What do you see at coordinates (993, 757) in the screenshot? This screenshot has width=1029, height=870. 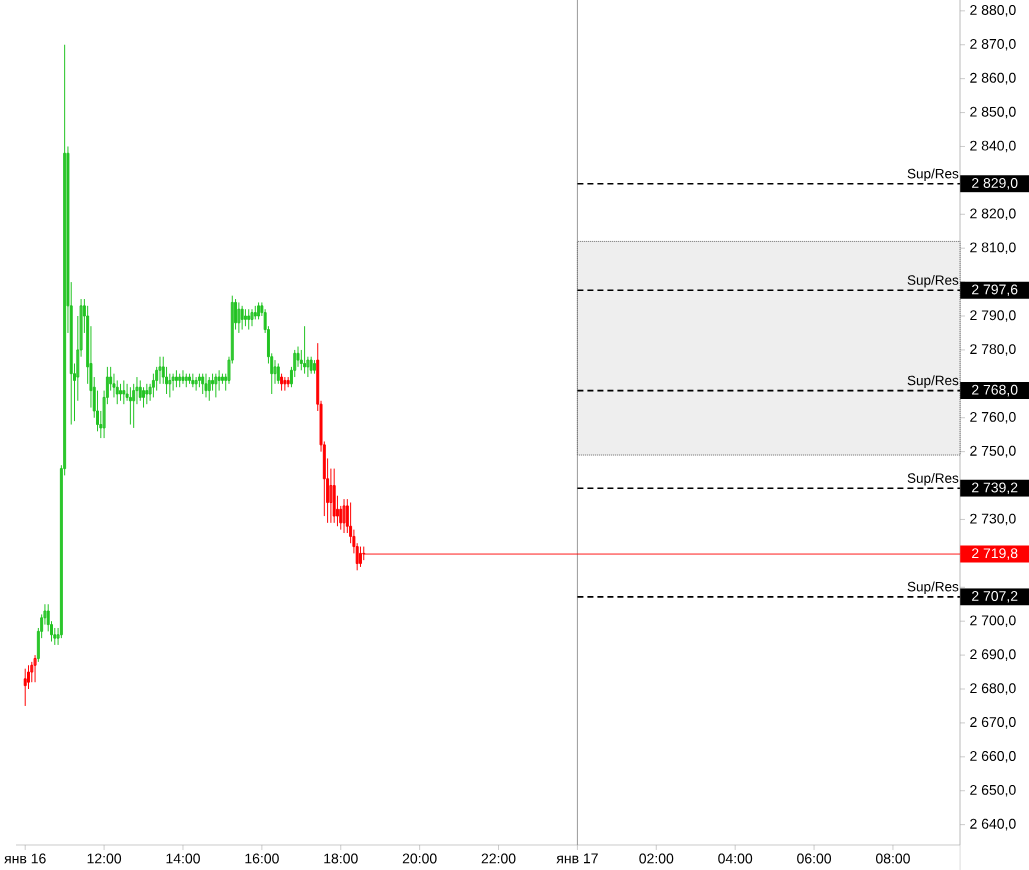 I see `y-tick-label: 2 660,0` at bounding box center [993, 757].